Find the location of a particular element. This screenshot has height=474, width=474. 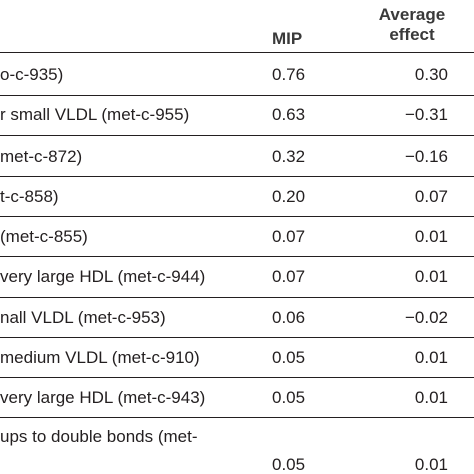

row-average-effect: 0.07 is located at coordinates (431, 196).